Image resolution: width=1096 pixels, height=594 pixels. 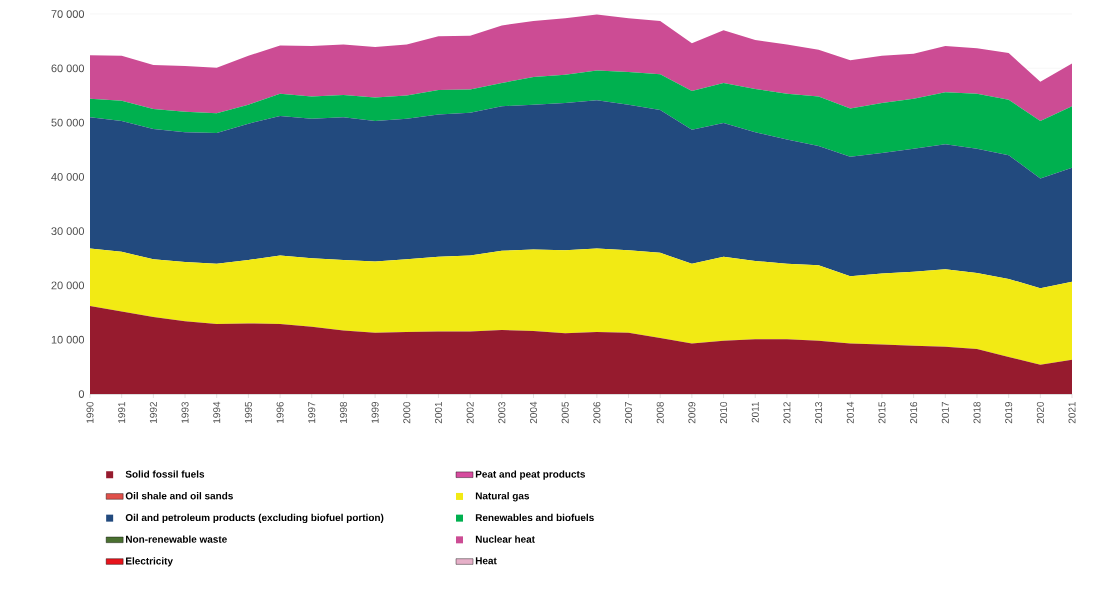 What do you see at coordinates (185, 412) in the screenshot?
I see `x-tick-label: 1993` at bounding box center [185, 412].